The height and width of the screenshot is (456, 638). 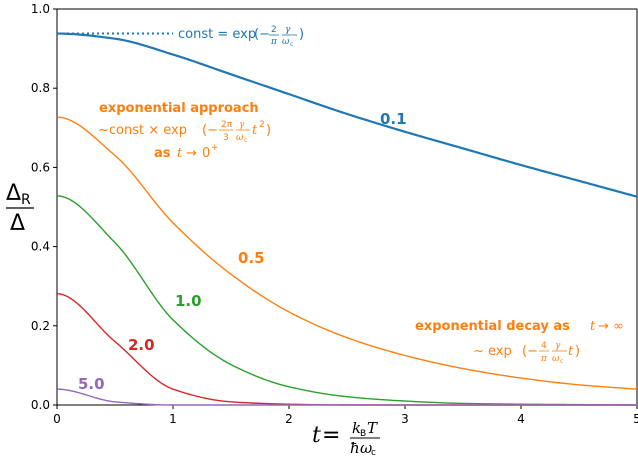 What do you see at coordinates (393, 119) in the screenshot?
I see `curve-label-0.1: 0.1` at bounding box center [393, 119].